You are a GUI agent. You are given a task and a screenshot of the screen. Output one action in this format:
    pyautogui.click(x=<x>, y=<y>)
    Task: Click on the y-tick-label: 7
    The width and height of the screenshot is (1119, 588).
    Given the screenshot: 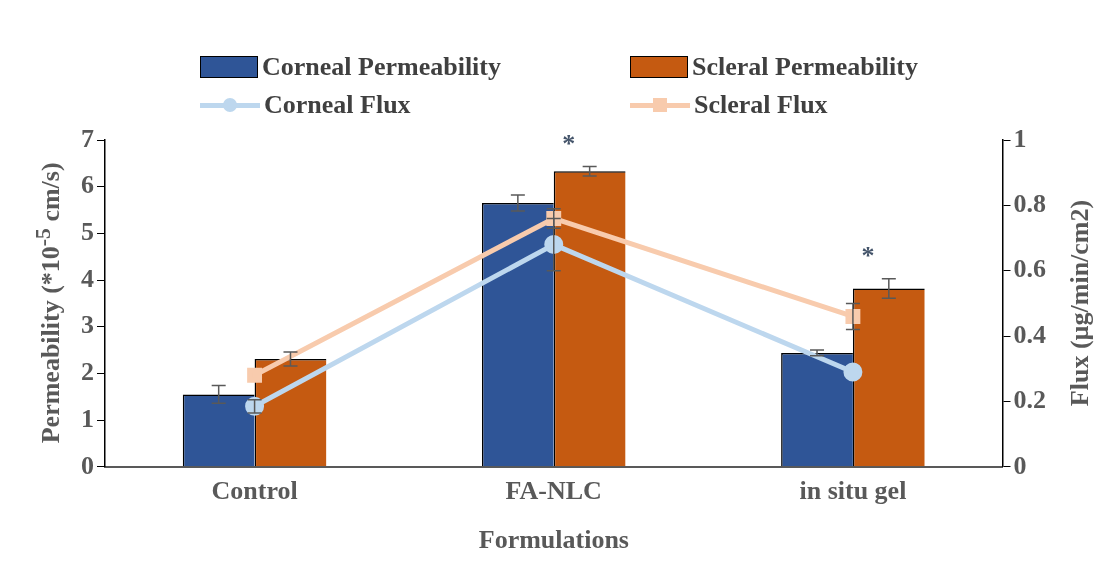 What is the action you would take?
    pyautogui.click(x=87, y=138)
    